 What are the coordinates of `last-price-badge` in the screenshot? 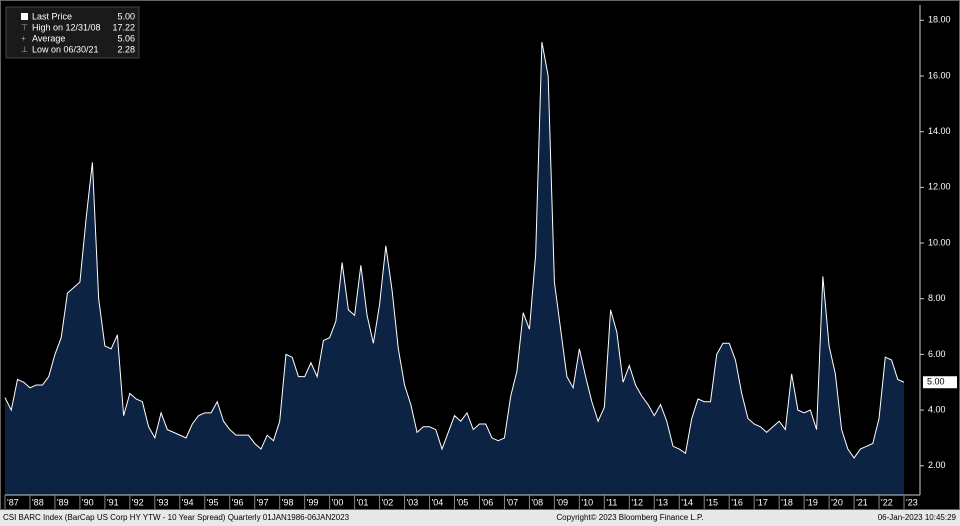 It's located at (940, 382).